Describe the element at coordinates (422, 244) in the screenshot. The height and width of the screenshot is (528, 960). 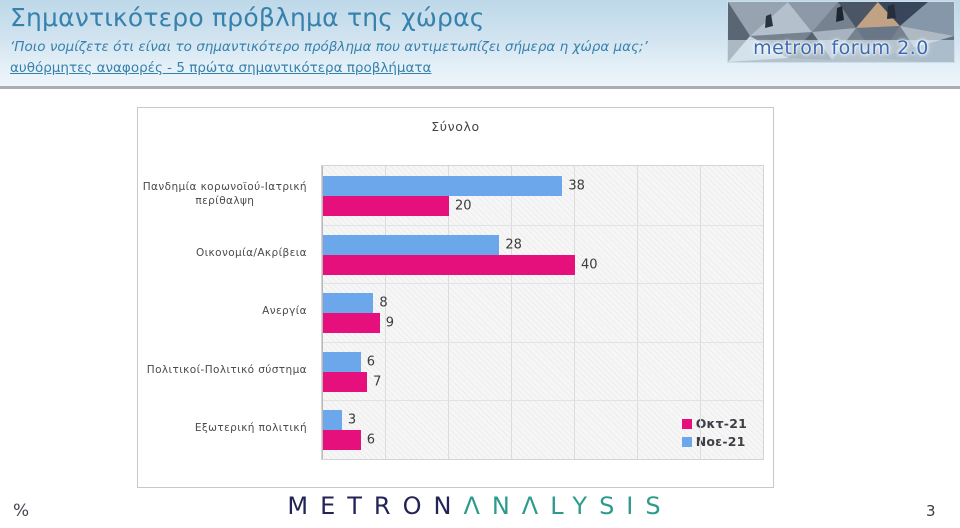
I see `bar-Νοε-21: 28` at that location.